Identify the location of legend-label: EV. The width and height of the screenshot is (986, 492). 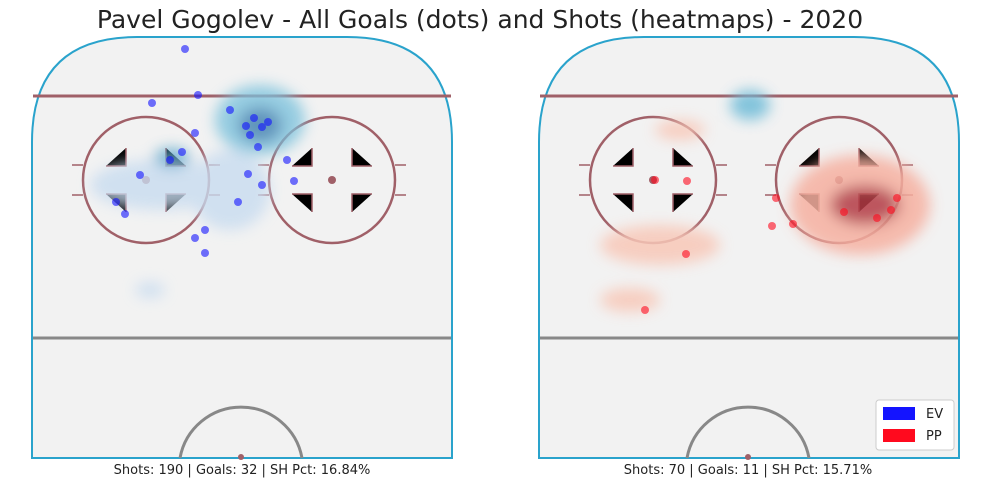
(934, 414).